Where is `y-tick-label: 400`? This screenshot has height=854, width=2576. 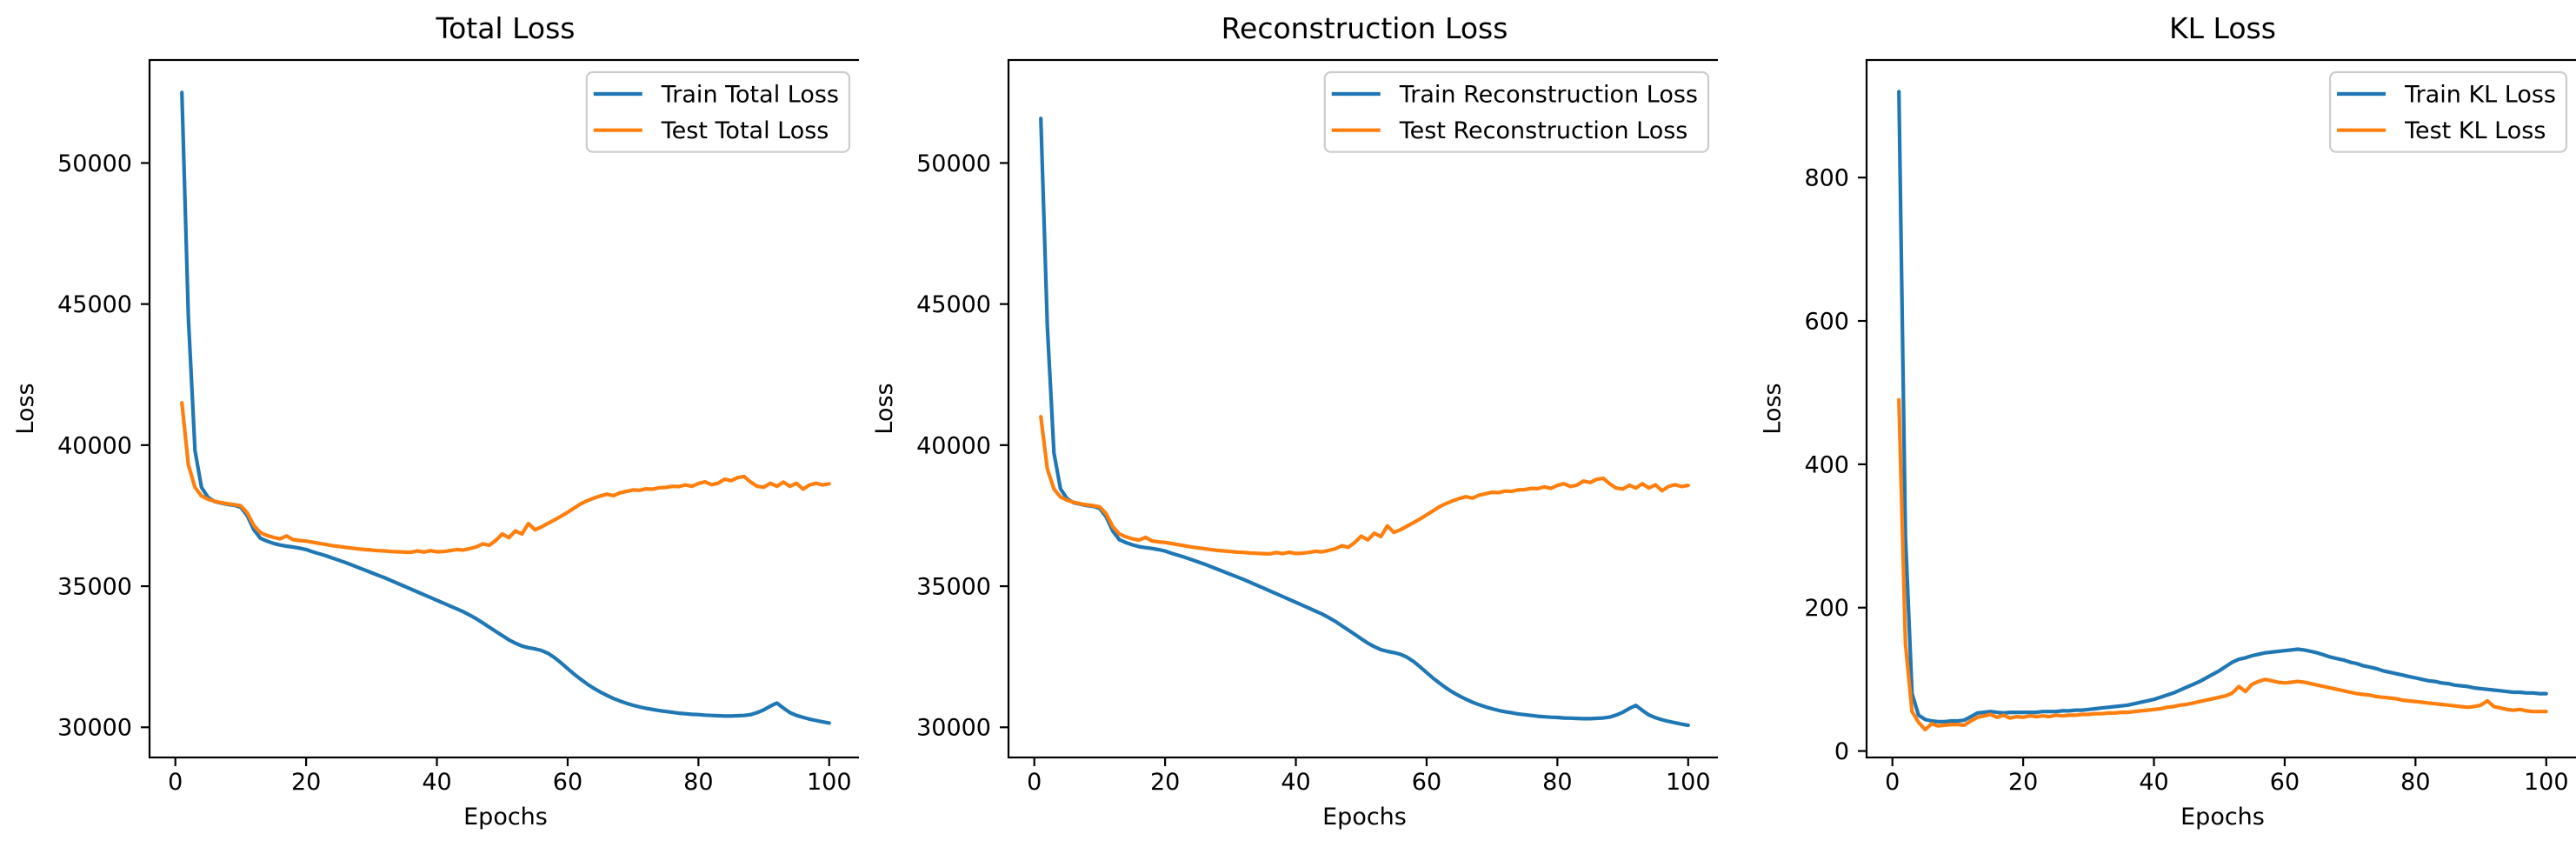
y-tick-label: 400 is located at coordinates (1826, 464).